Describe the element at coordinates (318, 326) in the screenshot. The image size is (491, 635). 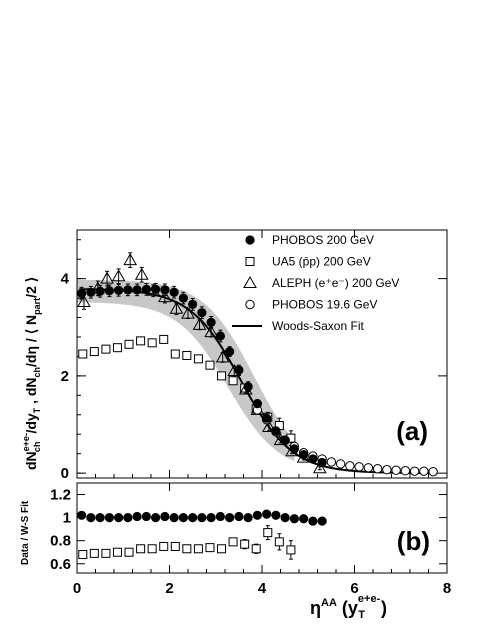
I see `legend-label: Woods-Saxon Fit` at that location.